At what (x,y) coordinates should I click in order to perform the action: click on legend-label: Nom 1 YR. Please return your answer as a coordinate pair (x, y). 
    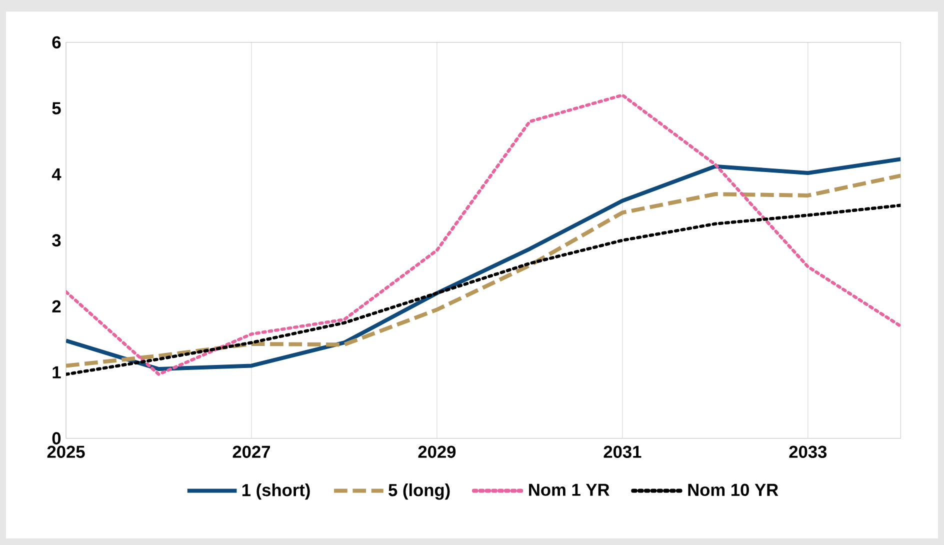
    Looking at the image, I should click on (569, 490).